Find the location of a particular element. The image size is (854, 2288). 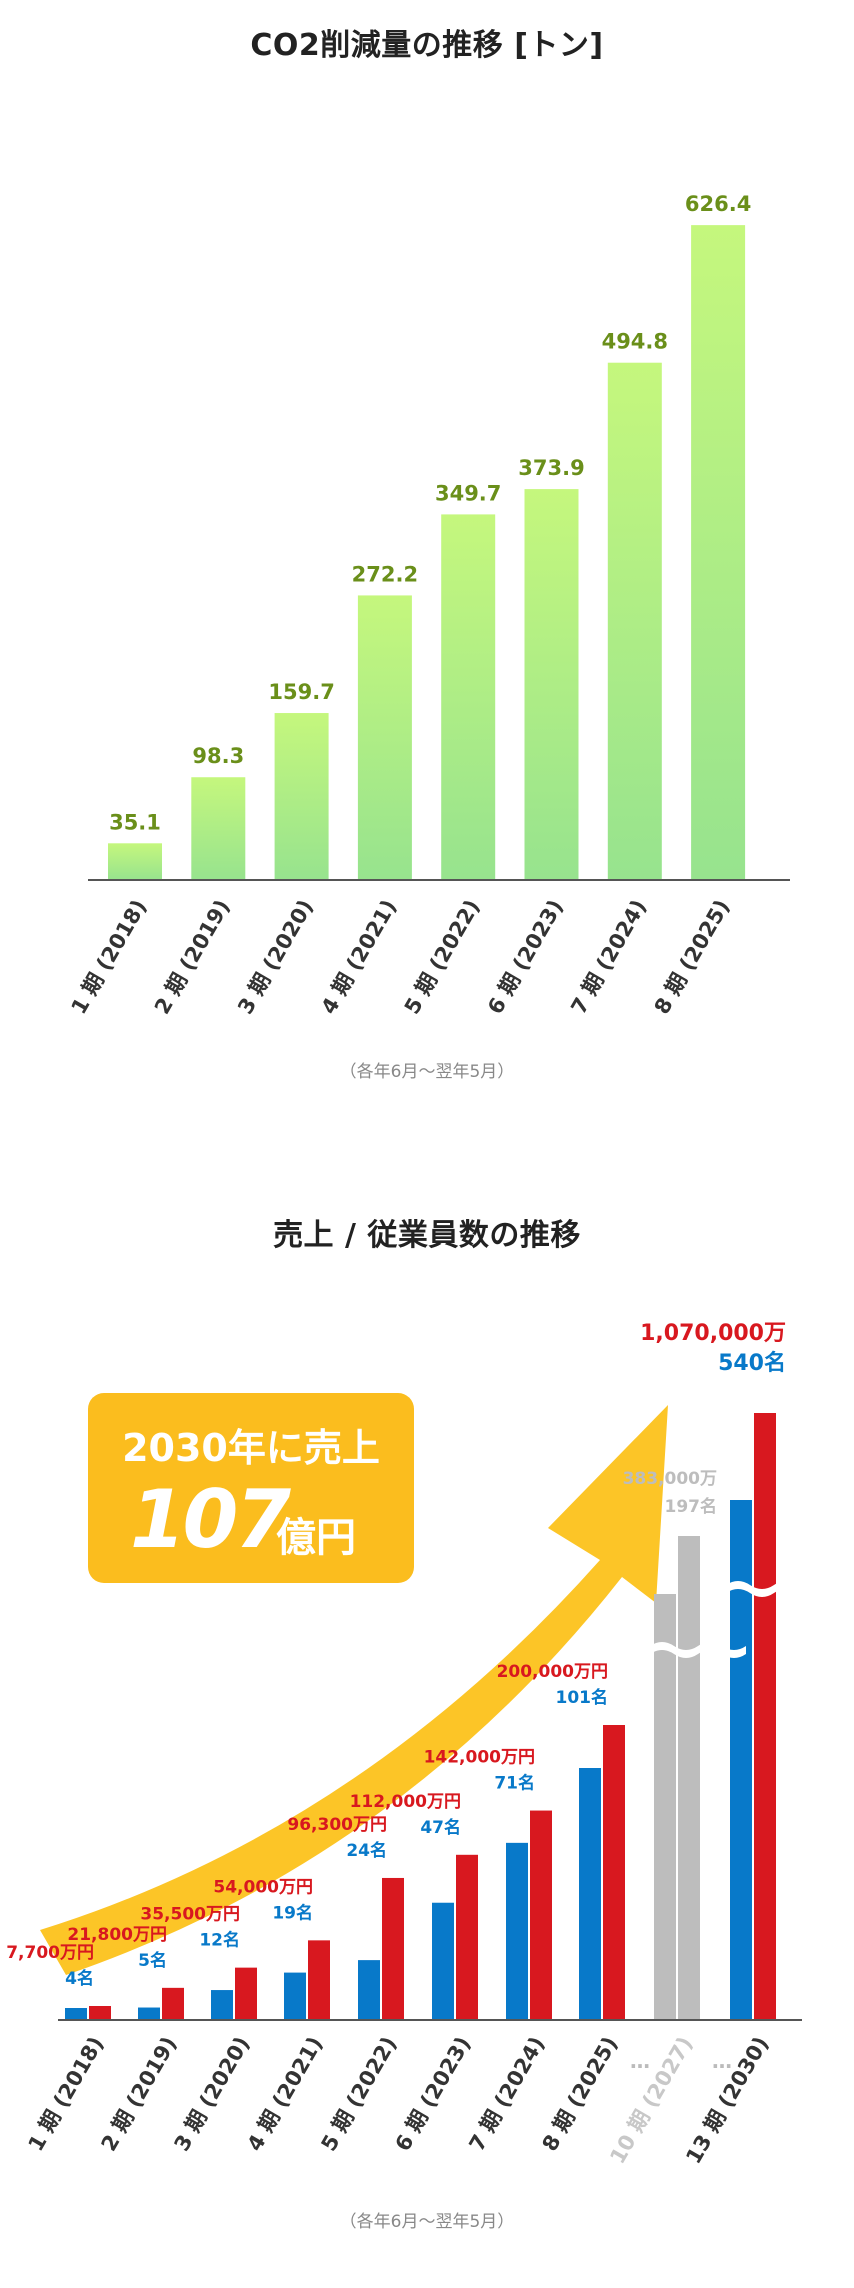

sales-category-label: 3 期 (2020) is located at coordinates (212, 2094).